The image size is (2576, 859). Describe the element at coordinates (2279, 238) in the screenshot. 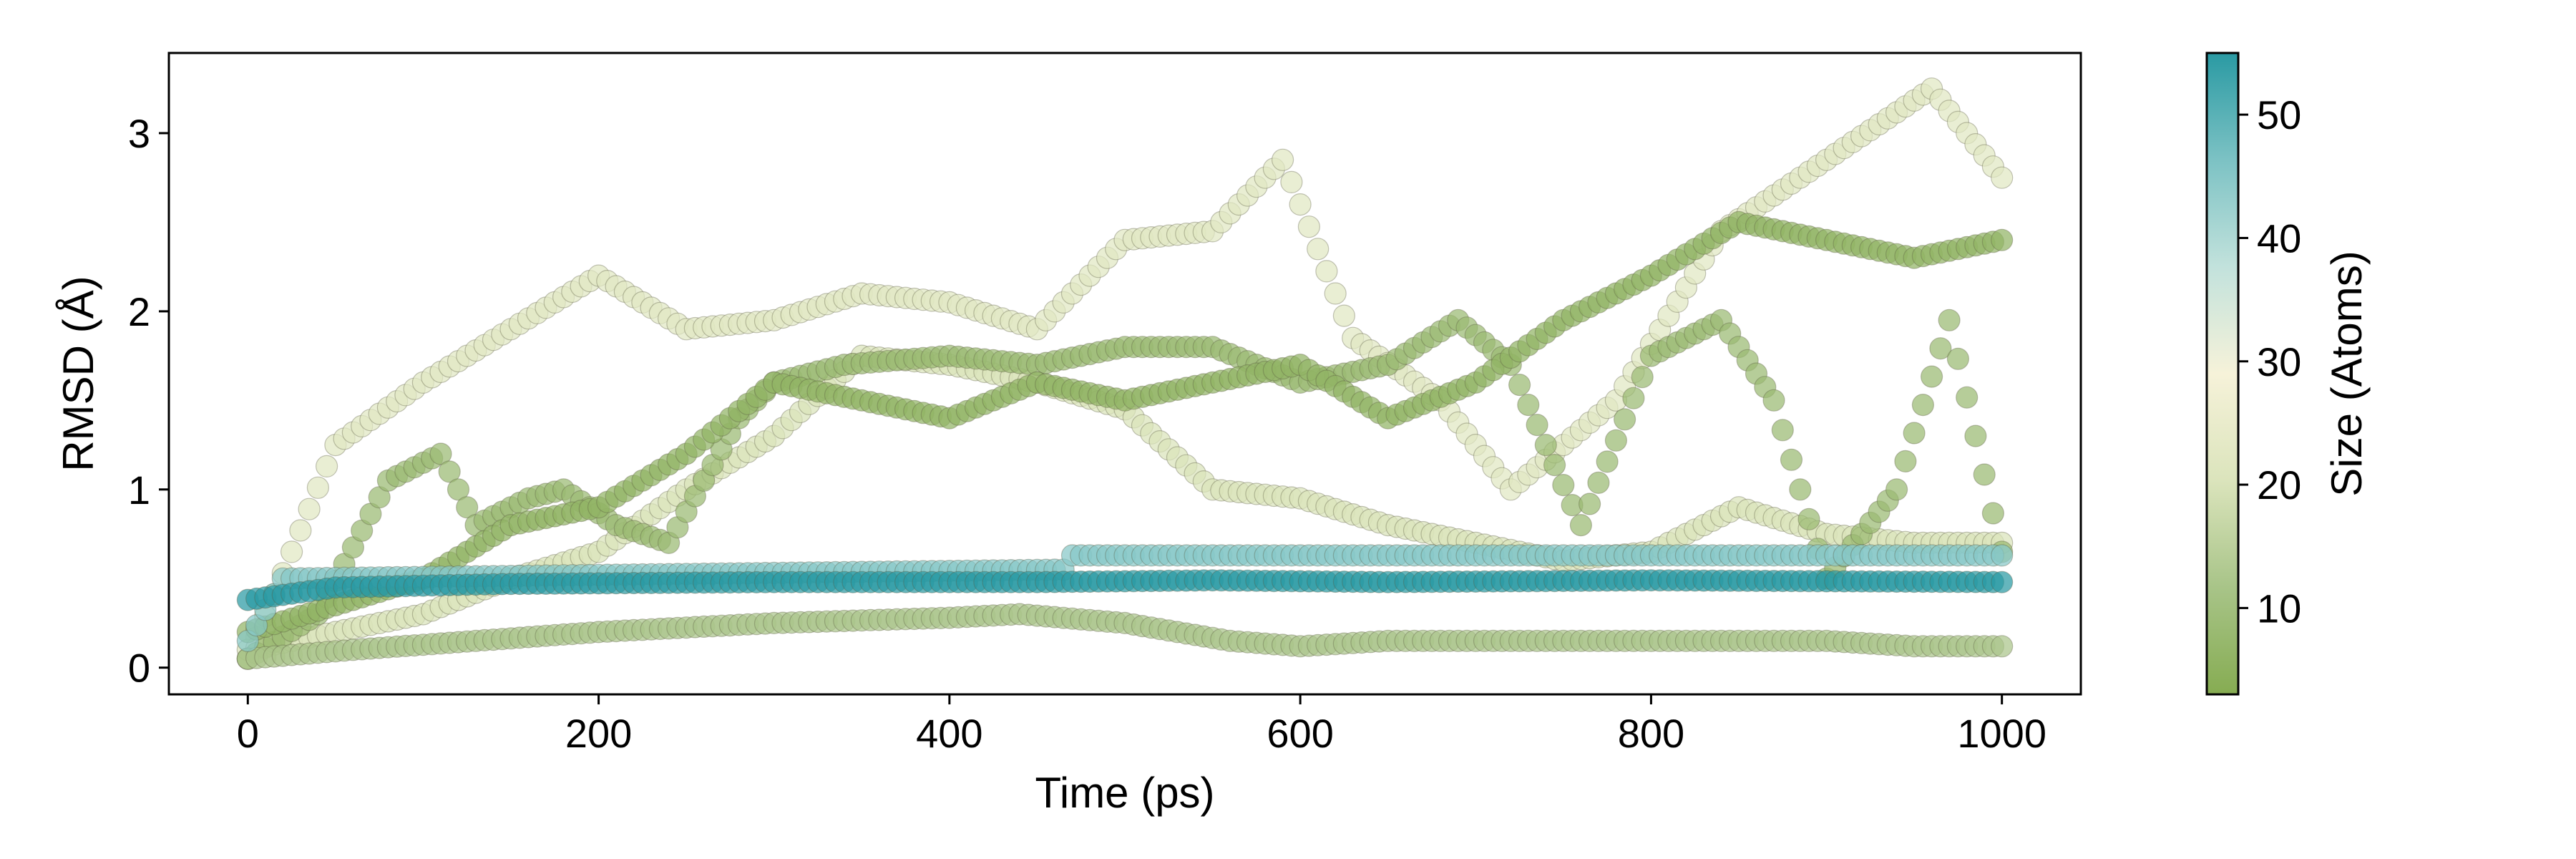

I see `colorbar-tick-label: 40` at that location.